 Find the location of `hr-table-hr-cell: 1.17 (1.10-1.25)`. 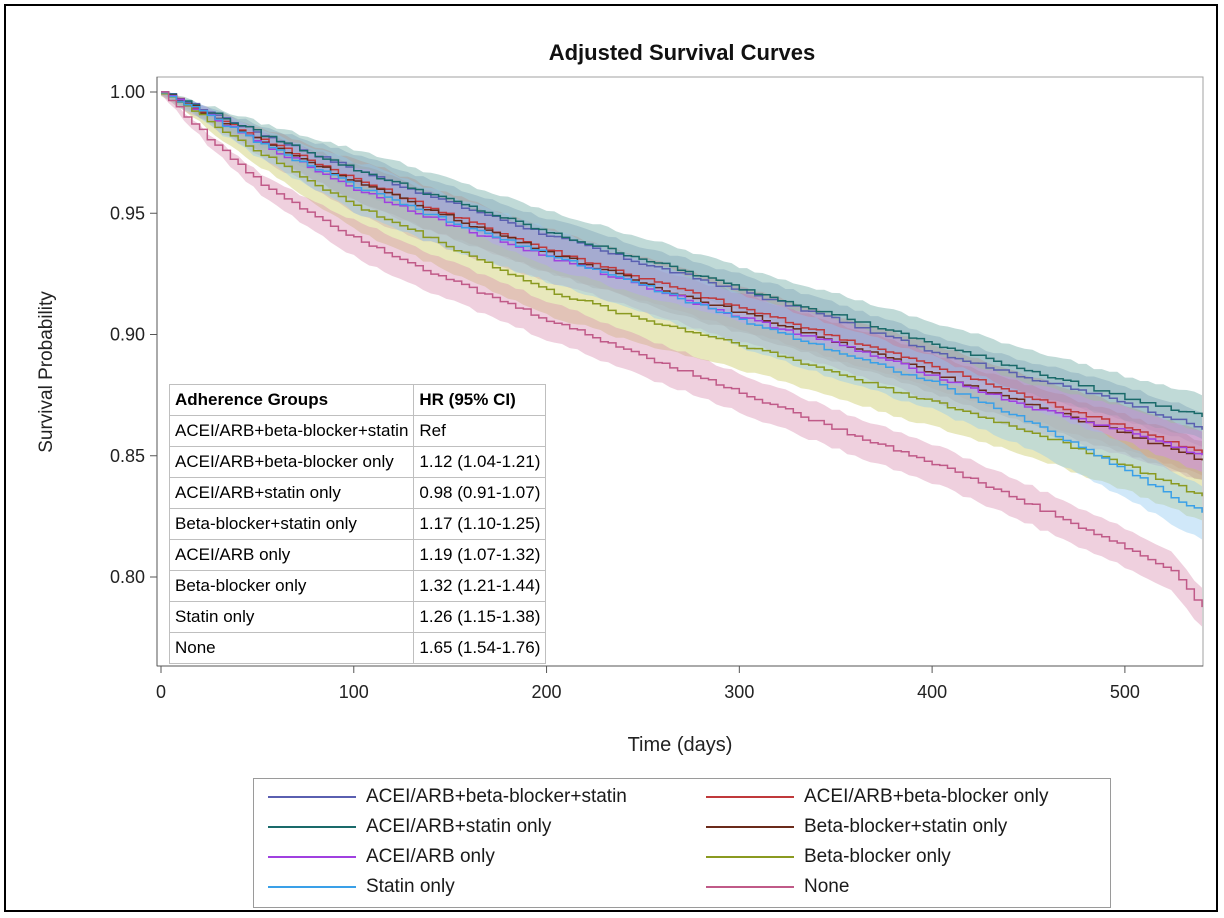

hr-table-hr-cell: 1.17 (1.10-1.25) is located at coordinates (480, 524).